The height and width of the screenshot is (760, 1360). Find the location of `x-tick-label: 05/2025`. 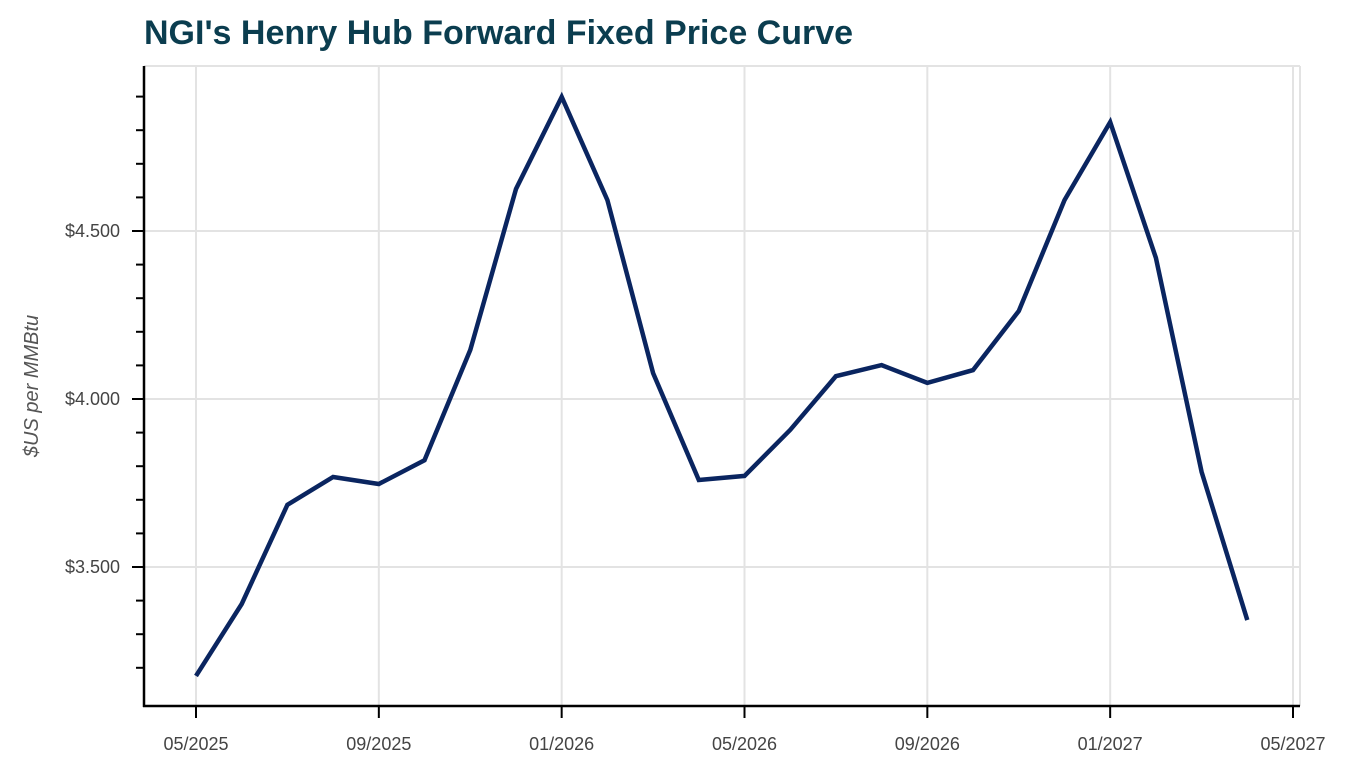

x-tick-label: 05/2025 is located at coordinates (195, 744).